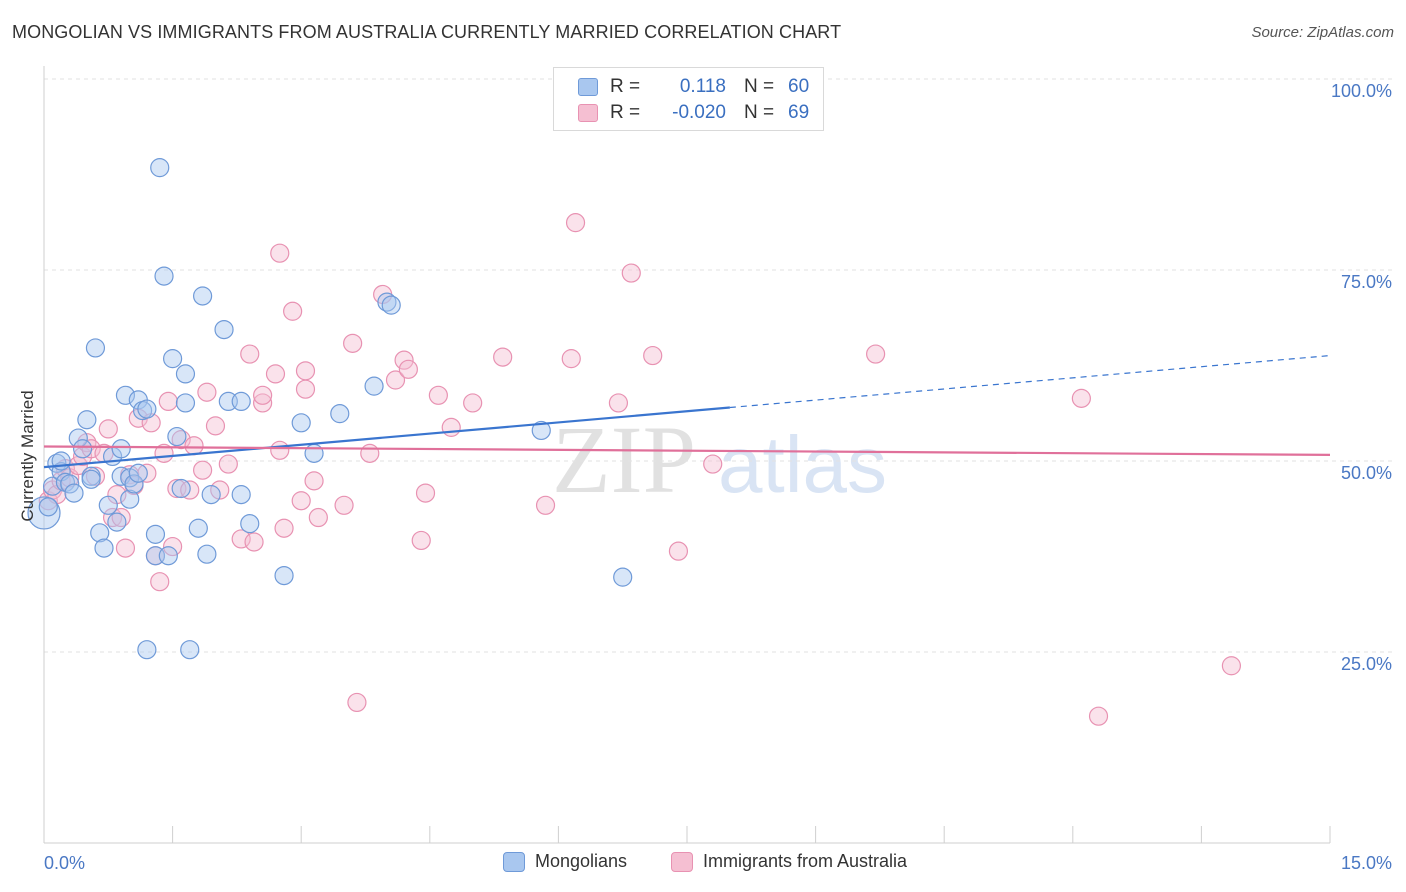 The height and width of the screenshot is (892, 1406). Describe the element at coordinates (588, 87) in the screenshot. I see `legend-swatch-blue` at that location.